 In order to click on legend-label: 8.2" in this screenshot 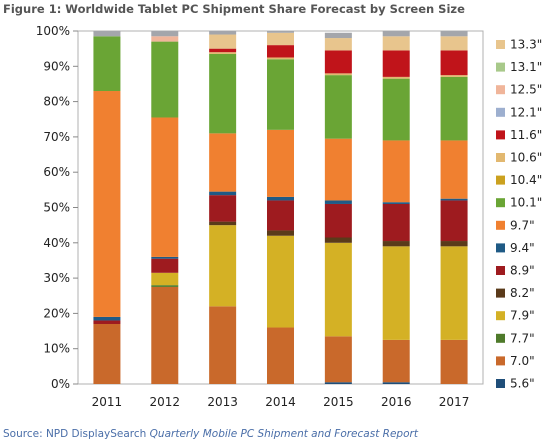, I will do `click(522, 293)`.